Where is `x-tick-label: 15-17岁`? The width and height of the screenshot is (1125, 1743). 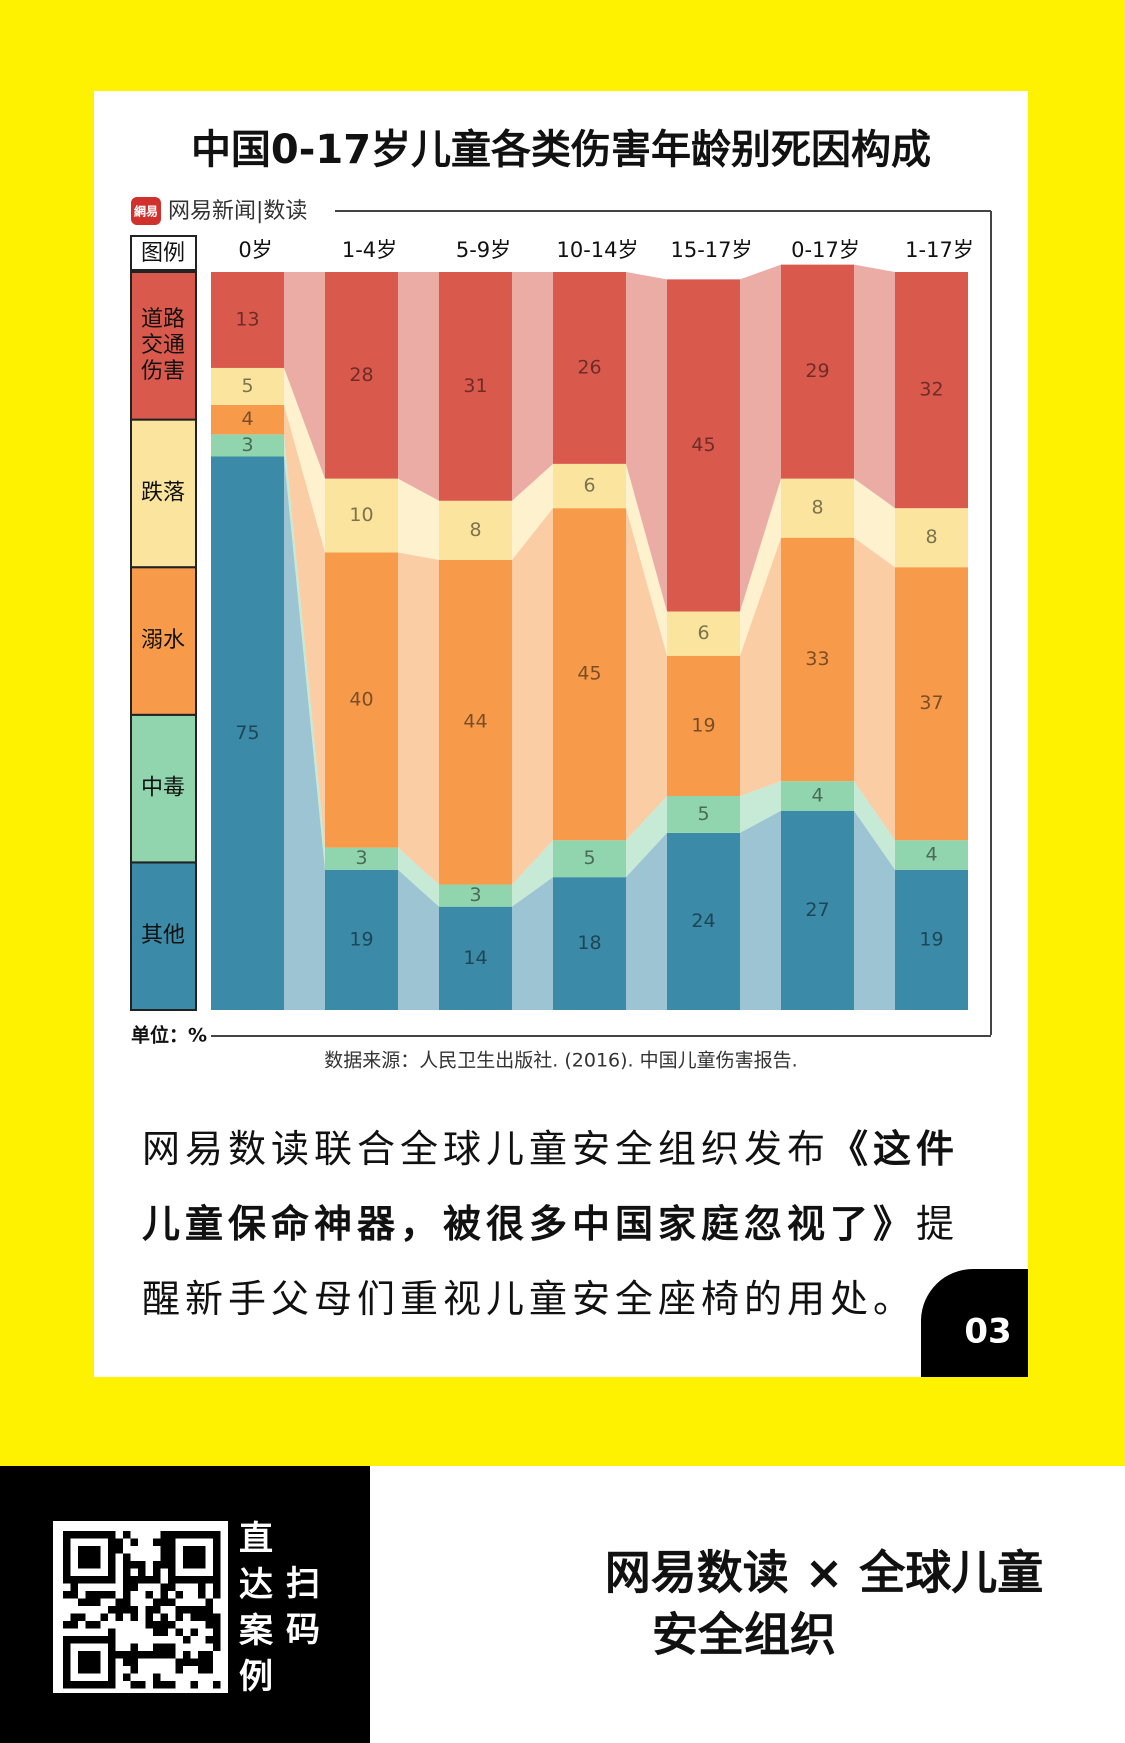
x-tick-label: 15-17岁 is located at coordinates (711, 250).